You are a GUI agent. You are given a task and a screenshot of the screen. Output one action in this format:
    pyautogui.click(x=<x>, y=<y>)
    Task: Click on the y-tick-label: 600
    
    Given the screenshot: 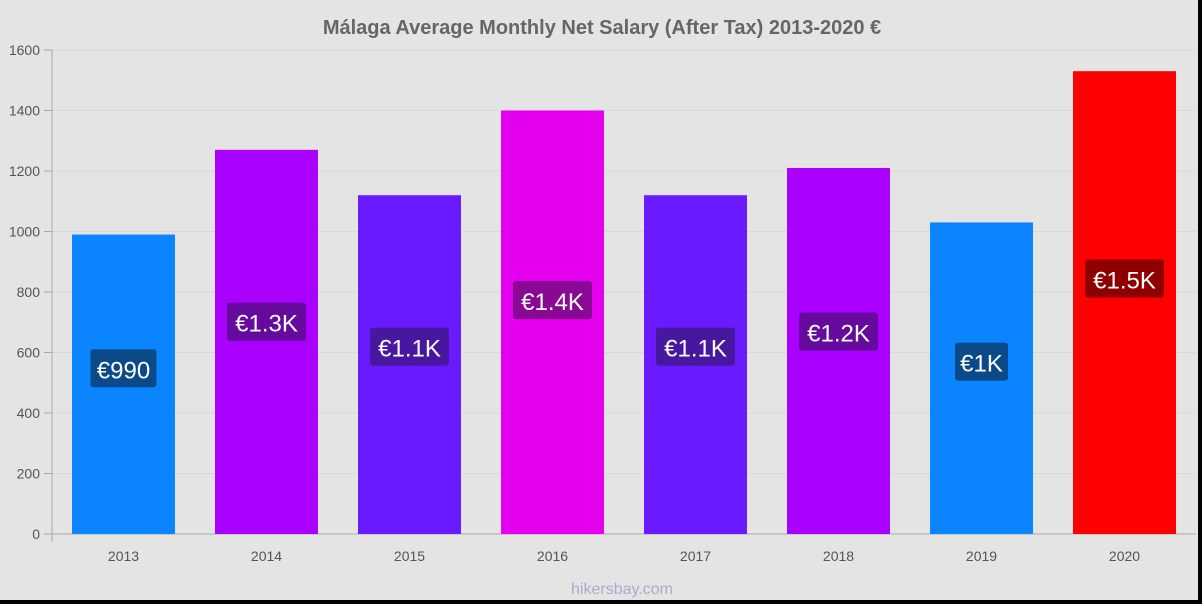 What is the action you would take?
    pyautogui.click(x=29, y=353)
    